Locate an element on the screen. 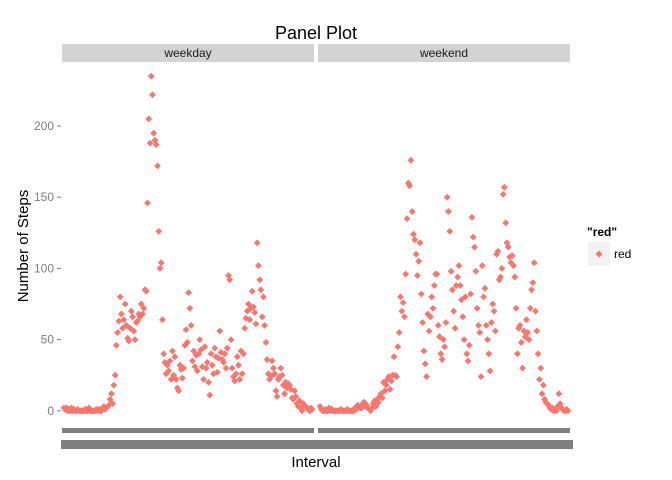 This screenshot has width=672, height=480. x-tick-labels is located at coordinates (189, 444).